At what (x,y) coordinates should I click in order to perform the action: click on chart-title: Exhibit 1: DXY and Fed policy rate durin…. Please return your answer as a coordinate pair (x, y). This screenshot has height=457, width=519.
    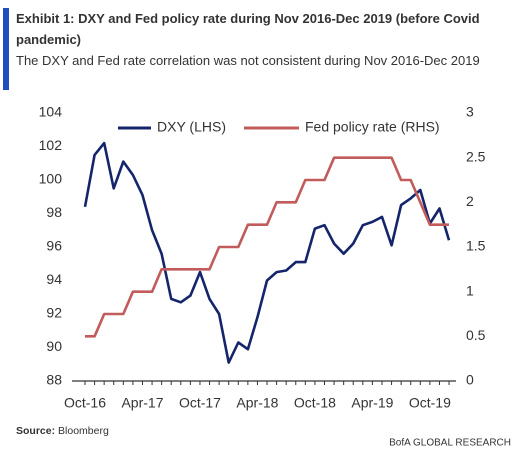
    Looking at the image, I should click on (248, 29).